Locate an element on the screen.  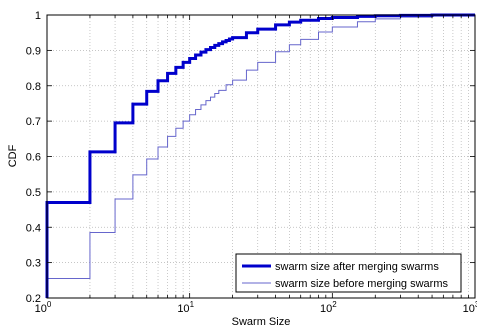
x-tick-label: 10³ is located at coordinates (470, 307).